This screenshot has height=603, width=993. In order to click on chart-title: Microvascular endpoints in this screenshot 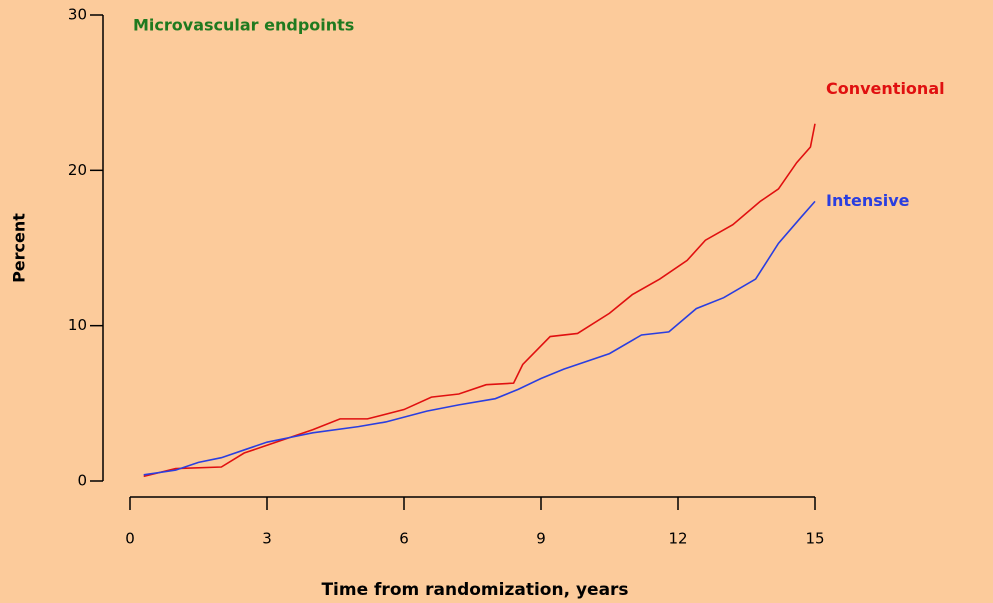, I will do `click(243, 25)`.